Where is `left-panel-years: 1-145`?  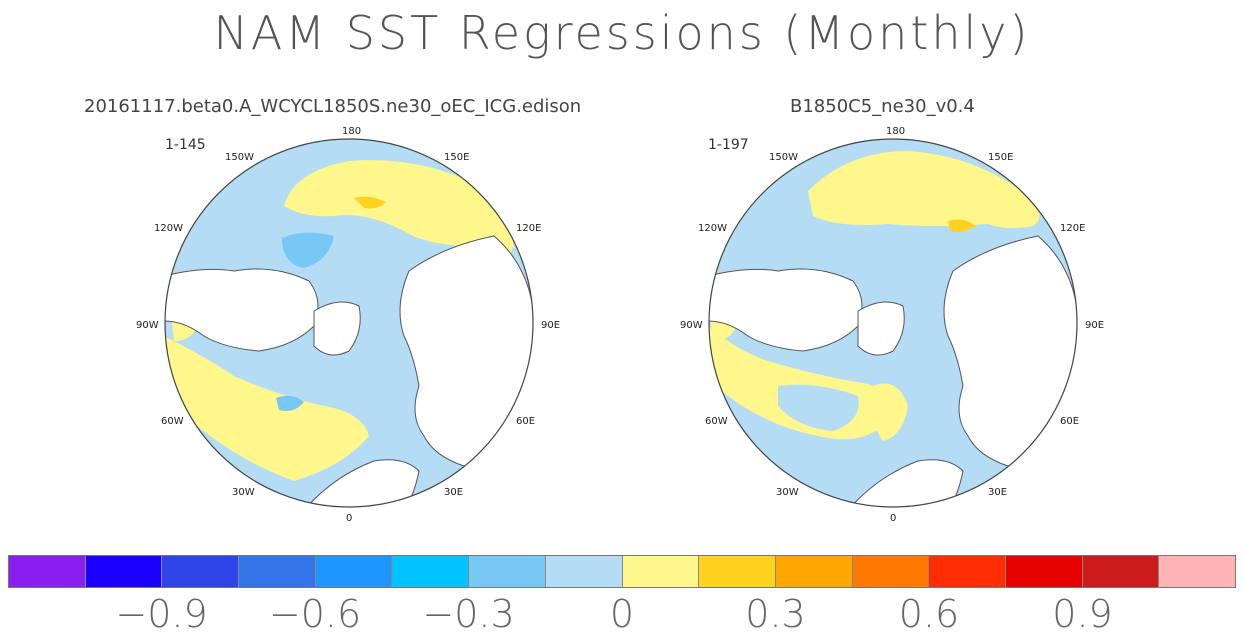
left-panel-years: 1-145 is located at coordinates (185, 145).